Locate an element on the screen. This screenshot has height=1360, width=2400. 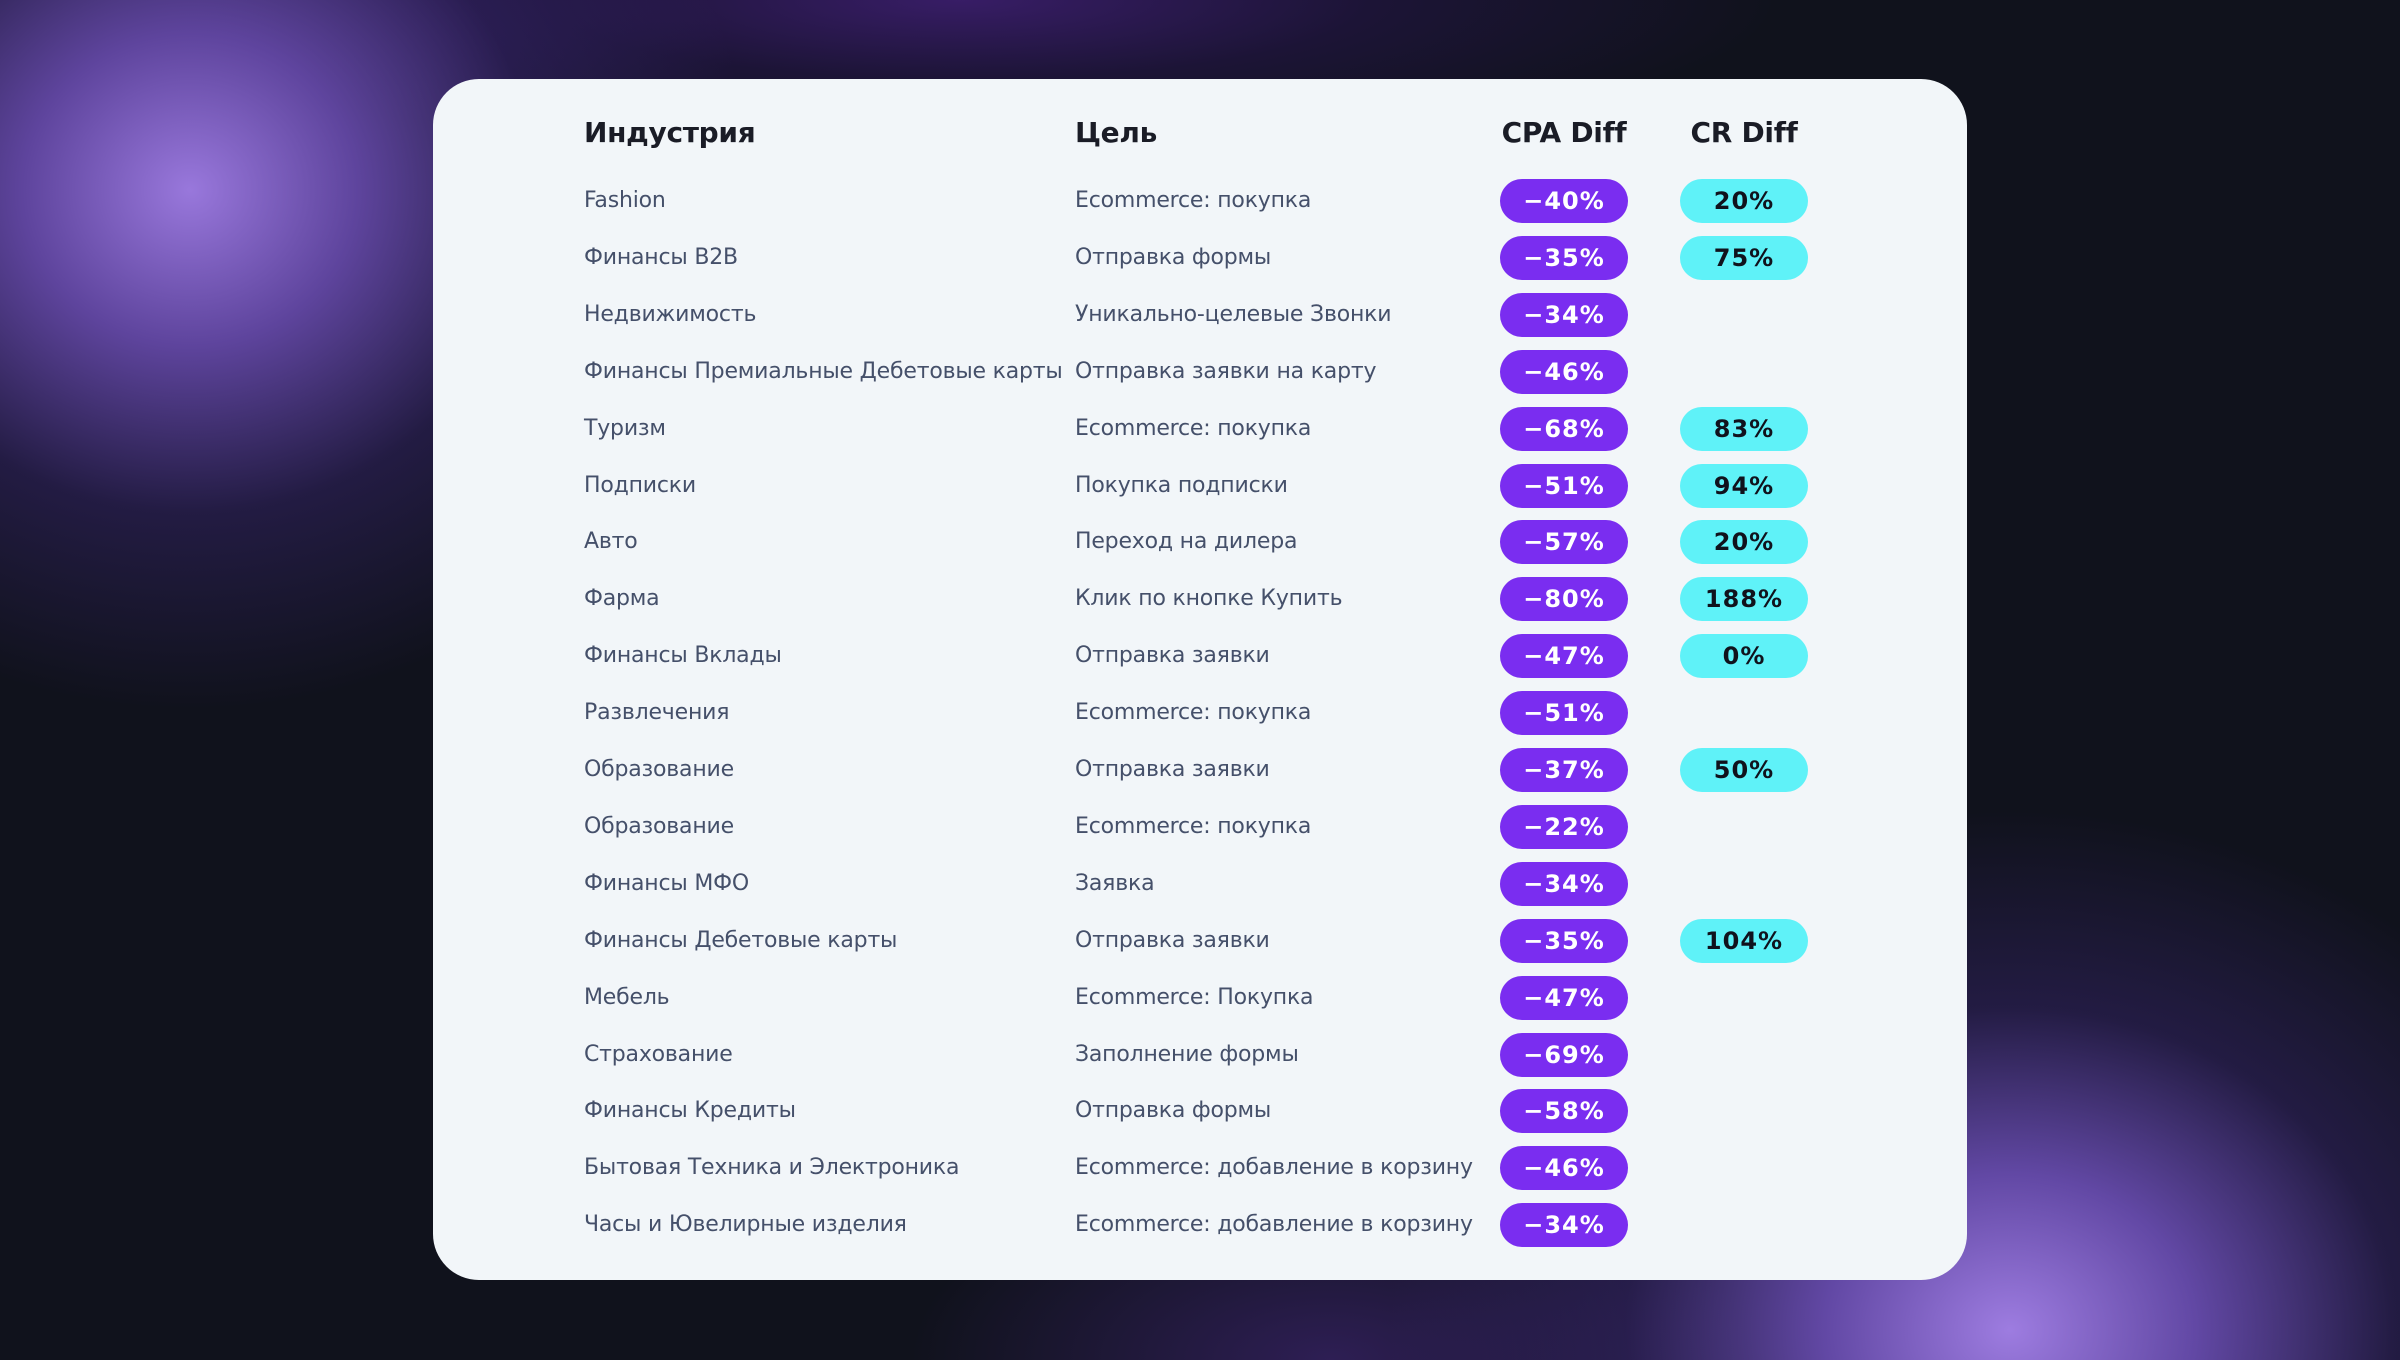
cpa-diff-badge: −57% is located at coordinates (1564, 542).